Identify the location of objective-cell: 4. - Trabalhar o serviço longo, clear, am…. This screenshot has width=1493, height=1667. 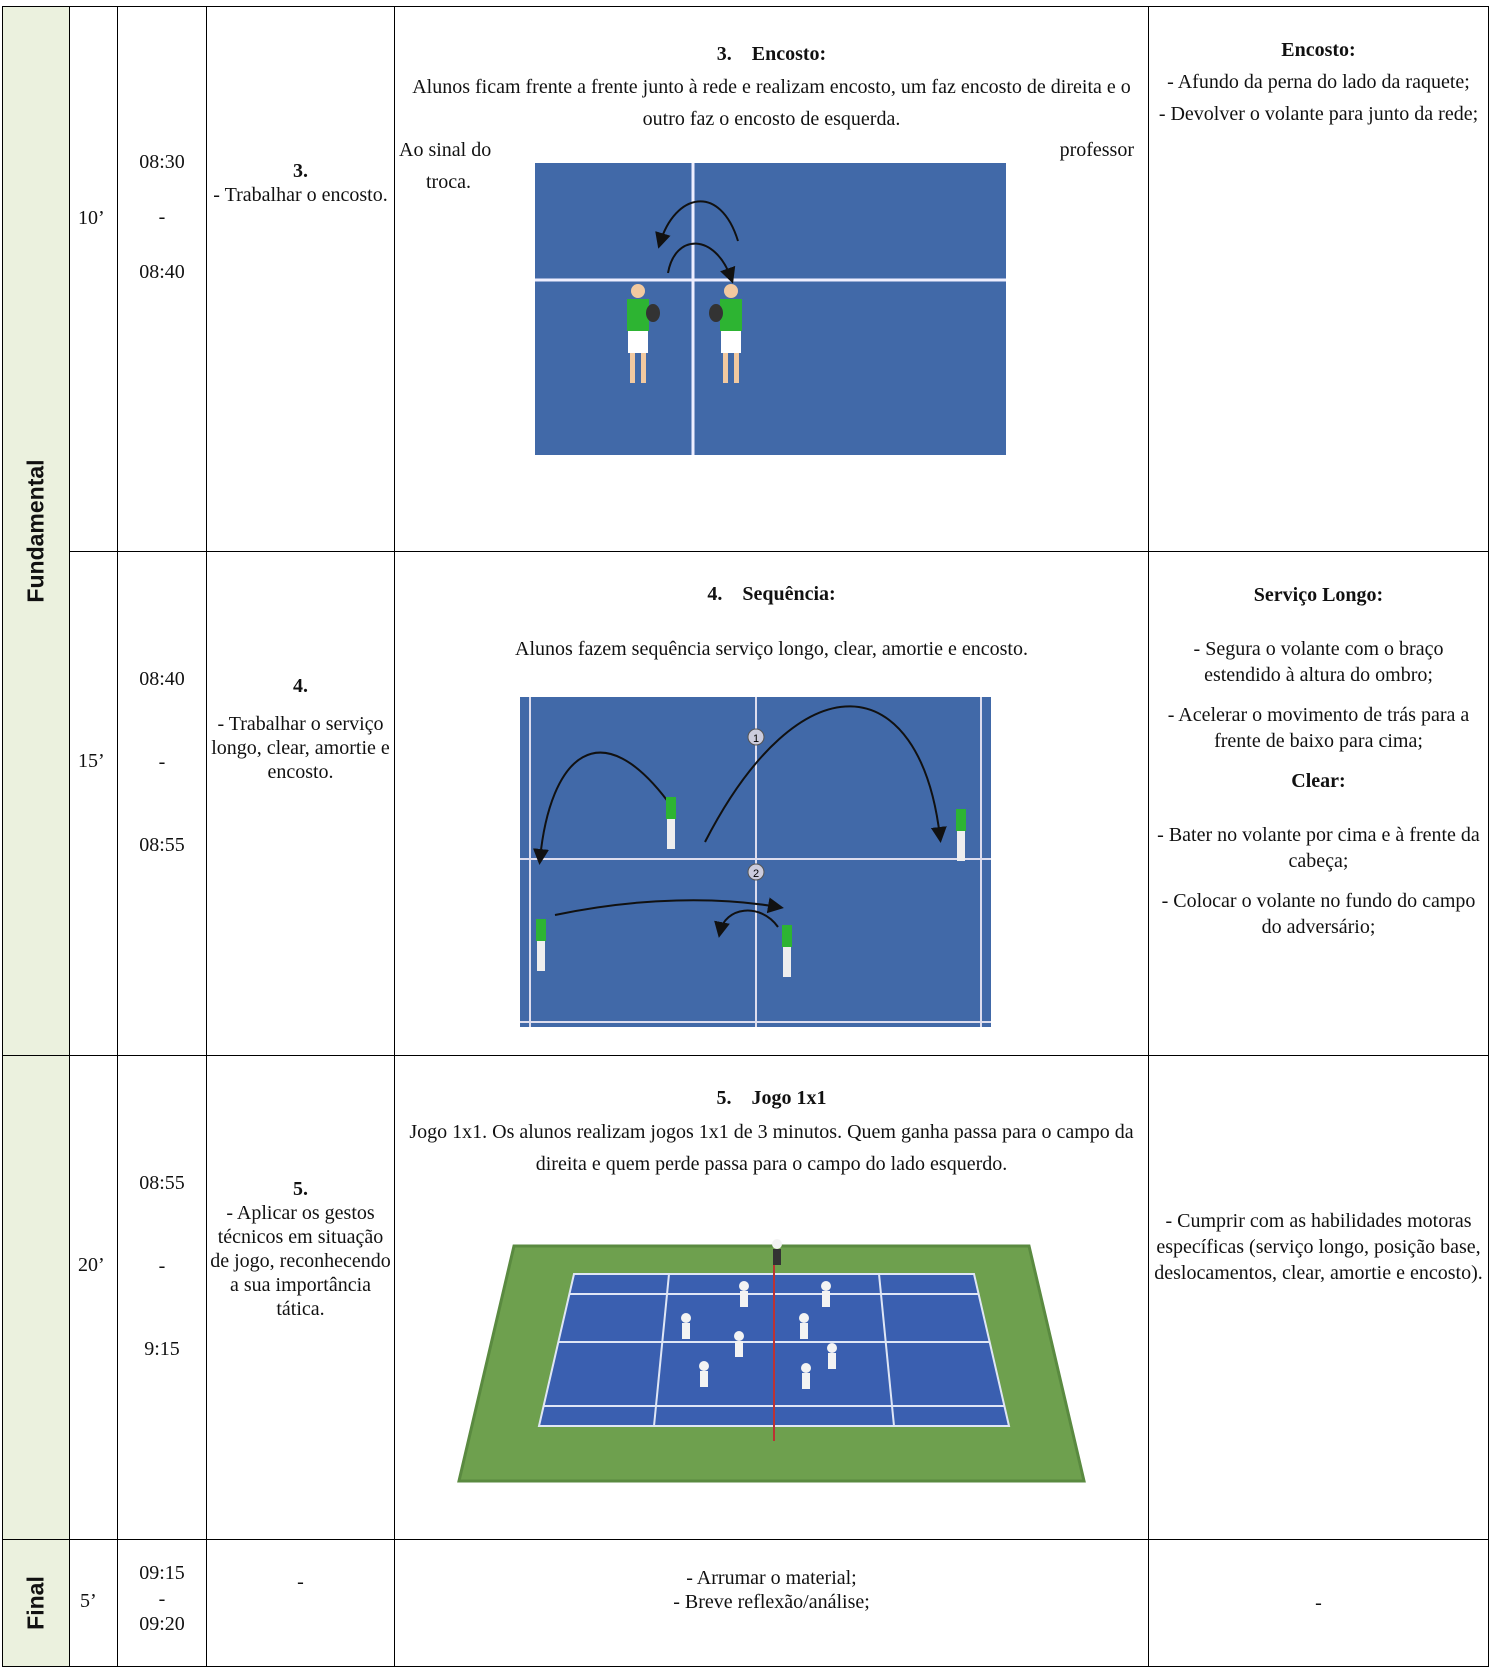
(300, 803).